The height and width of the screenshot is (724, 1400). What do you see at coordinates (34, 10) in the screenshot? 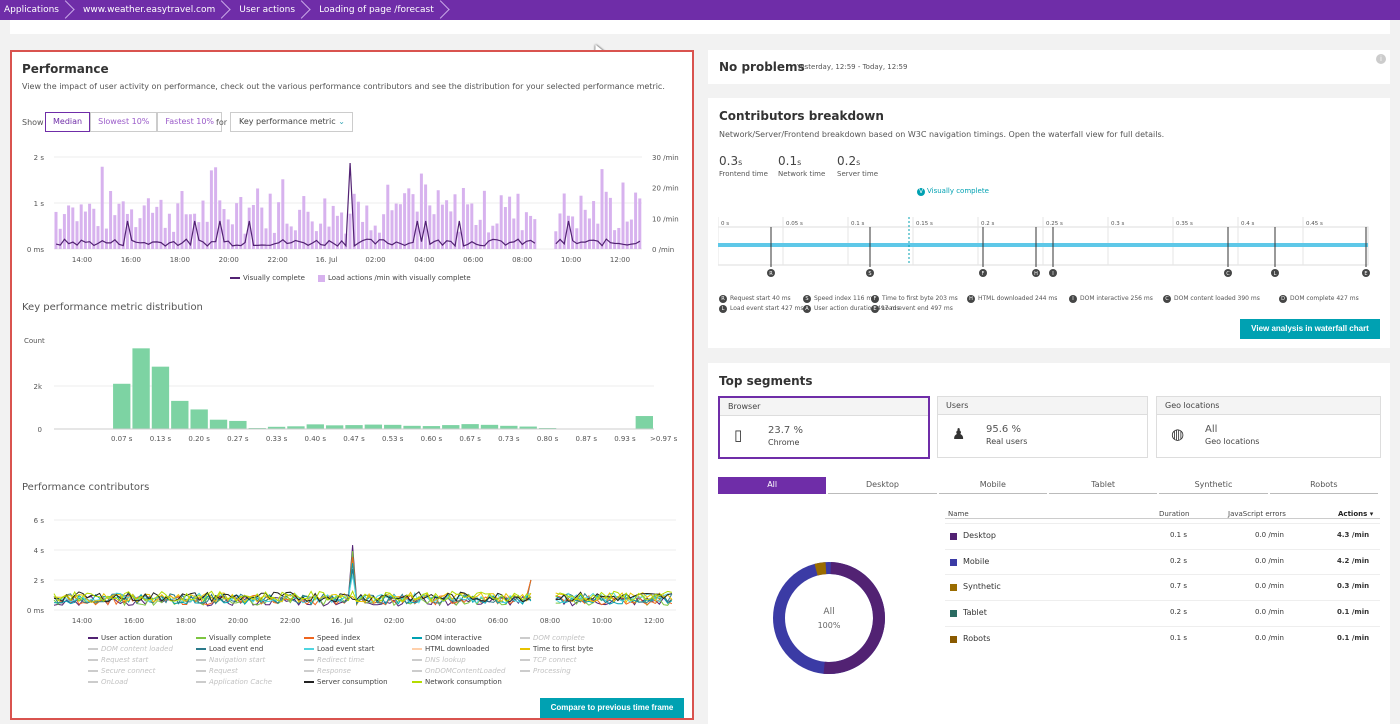
I see `breadcrumb-applications: Applications` at bounding box center [34, 10].